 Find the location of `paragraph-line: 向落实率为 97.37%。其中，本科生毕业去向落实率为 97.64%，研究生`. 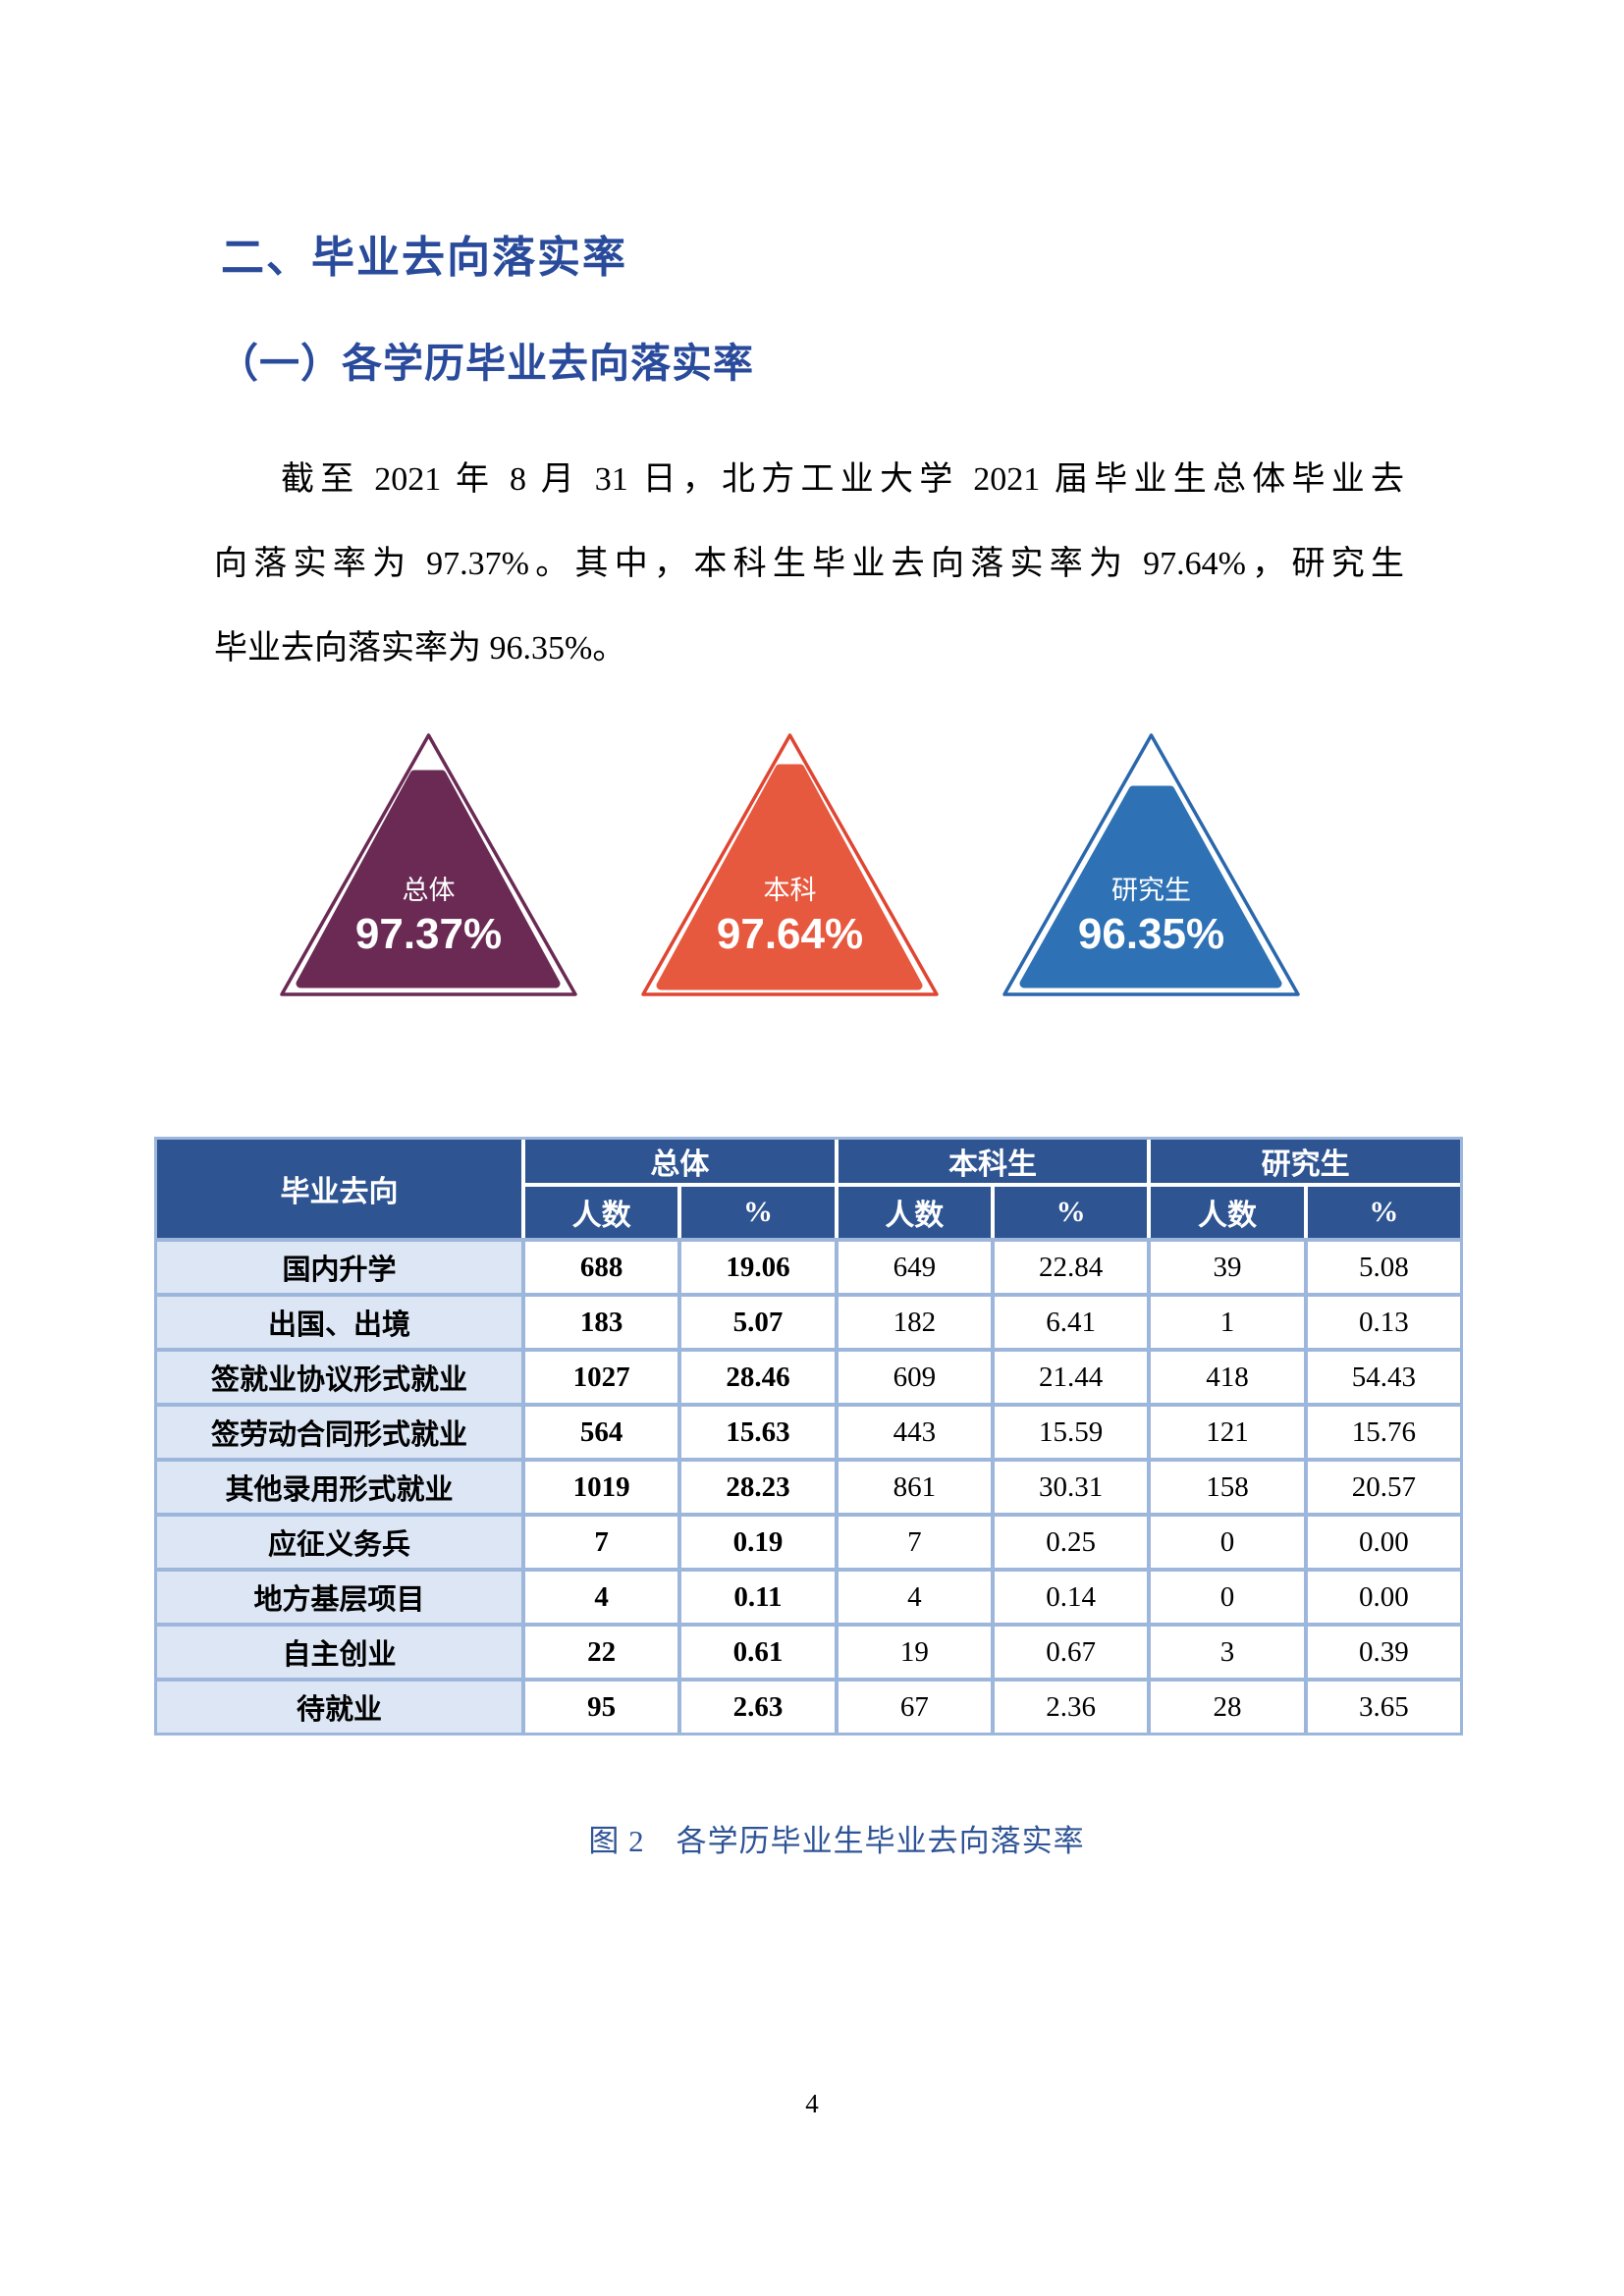

paragraph-line: 向落实率为 97.37%。其中，本科生毕业去向落实率为 97.64%，研究生 is located at coordinates (809, 564).